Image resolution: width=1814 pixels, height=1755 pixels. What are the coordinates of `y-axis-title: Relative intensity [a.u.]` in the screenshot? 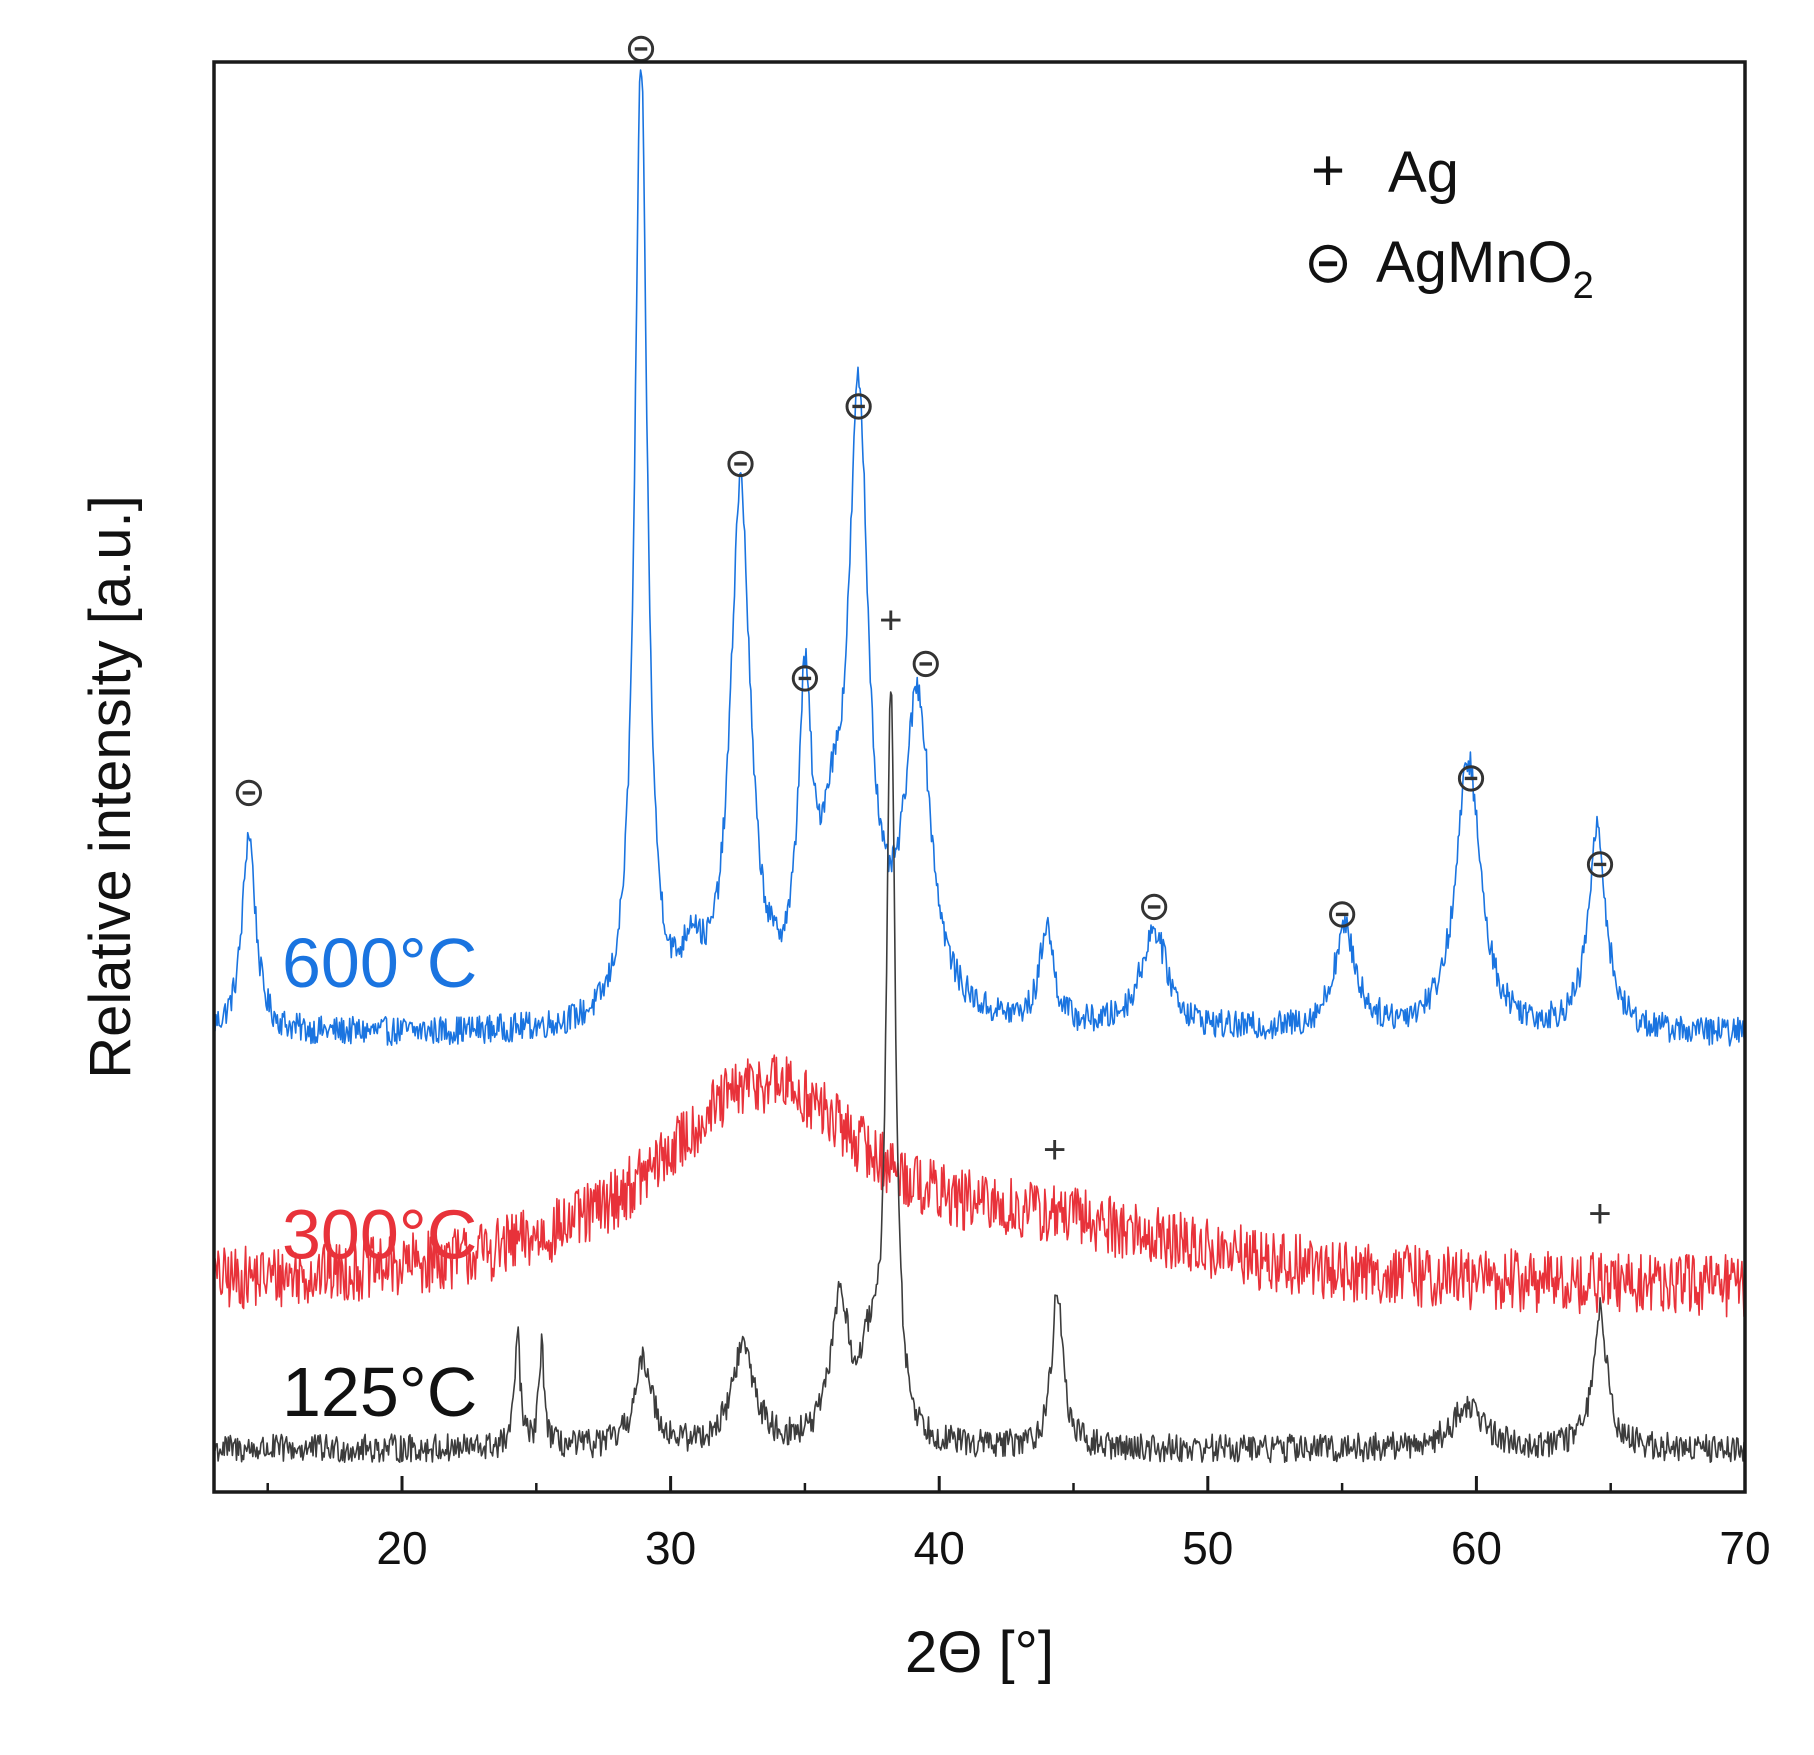 It's located at (110, 787).